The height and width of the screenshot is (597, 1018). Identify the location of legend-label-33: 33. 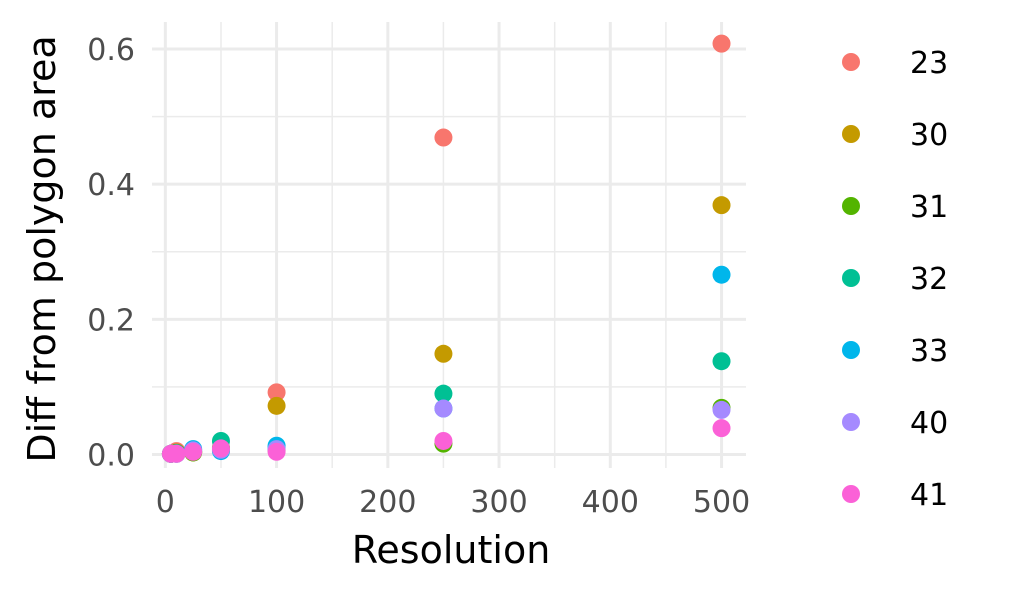
(929, 351).